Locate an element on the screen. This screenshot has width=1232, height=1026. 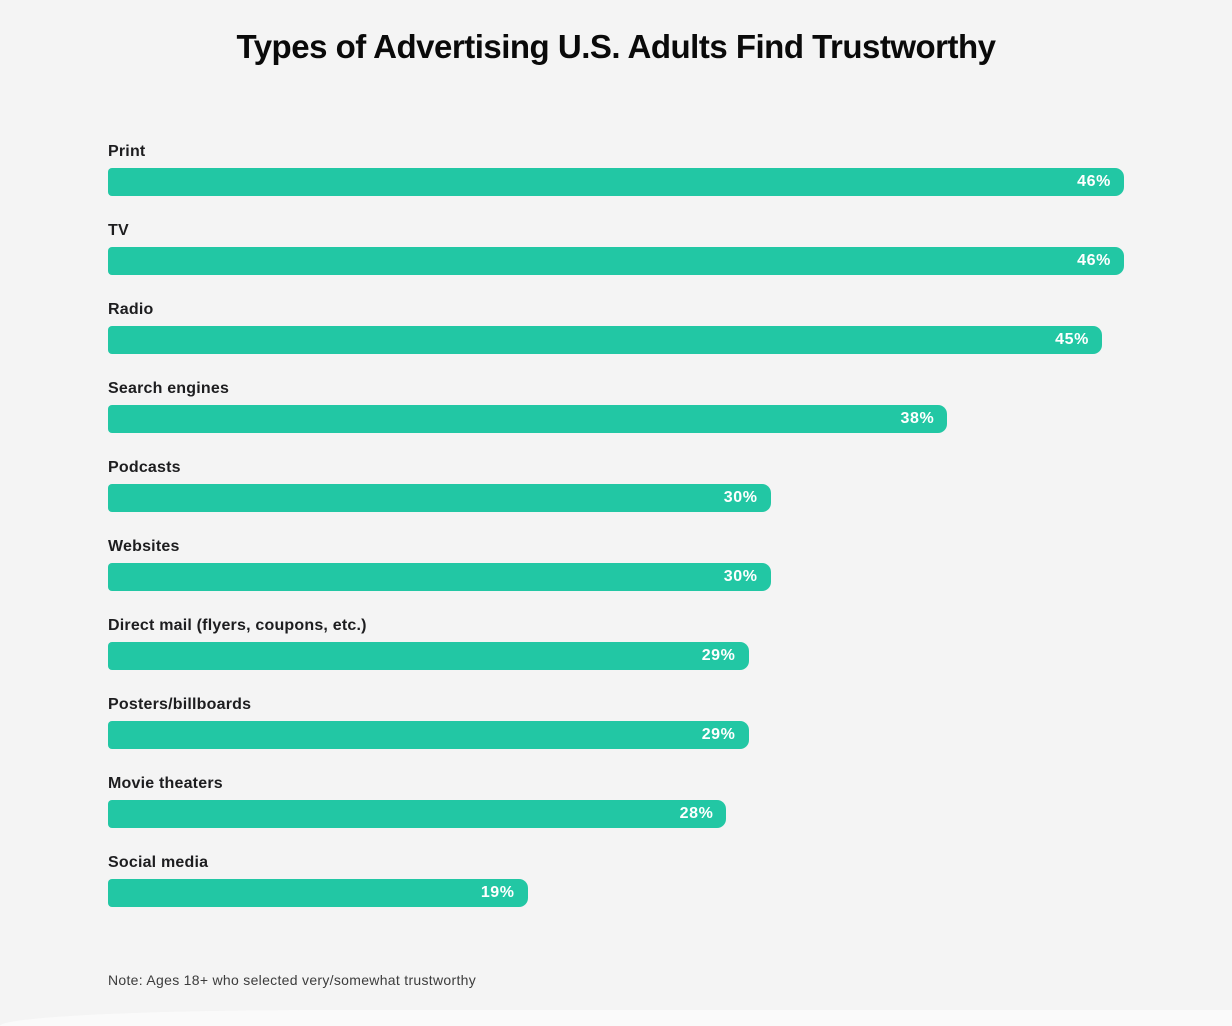
value-label: 45% is located at coordinates (1072, 339).